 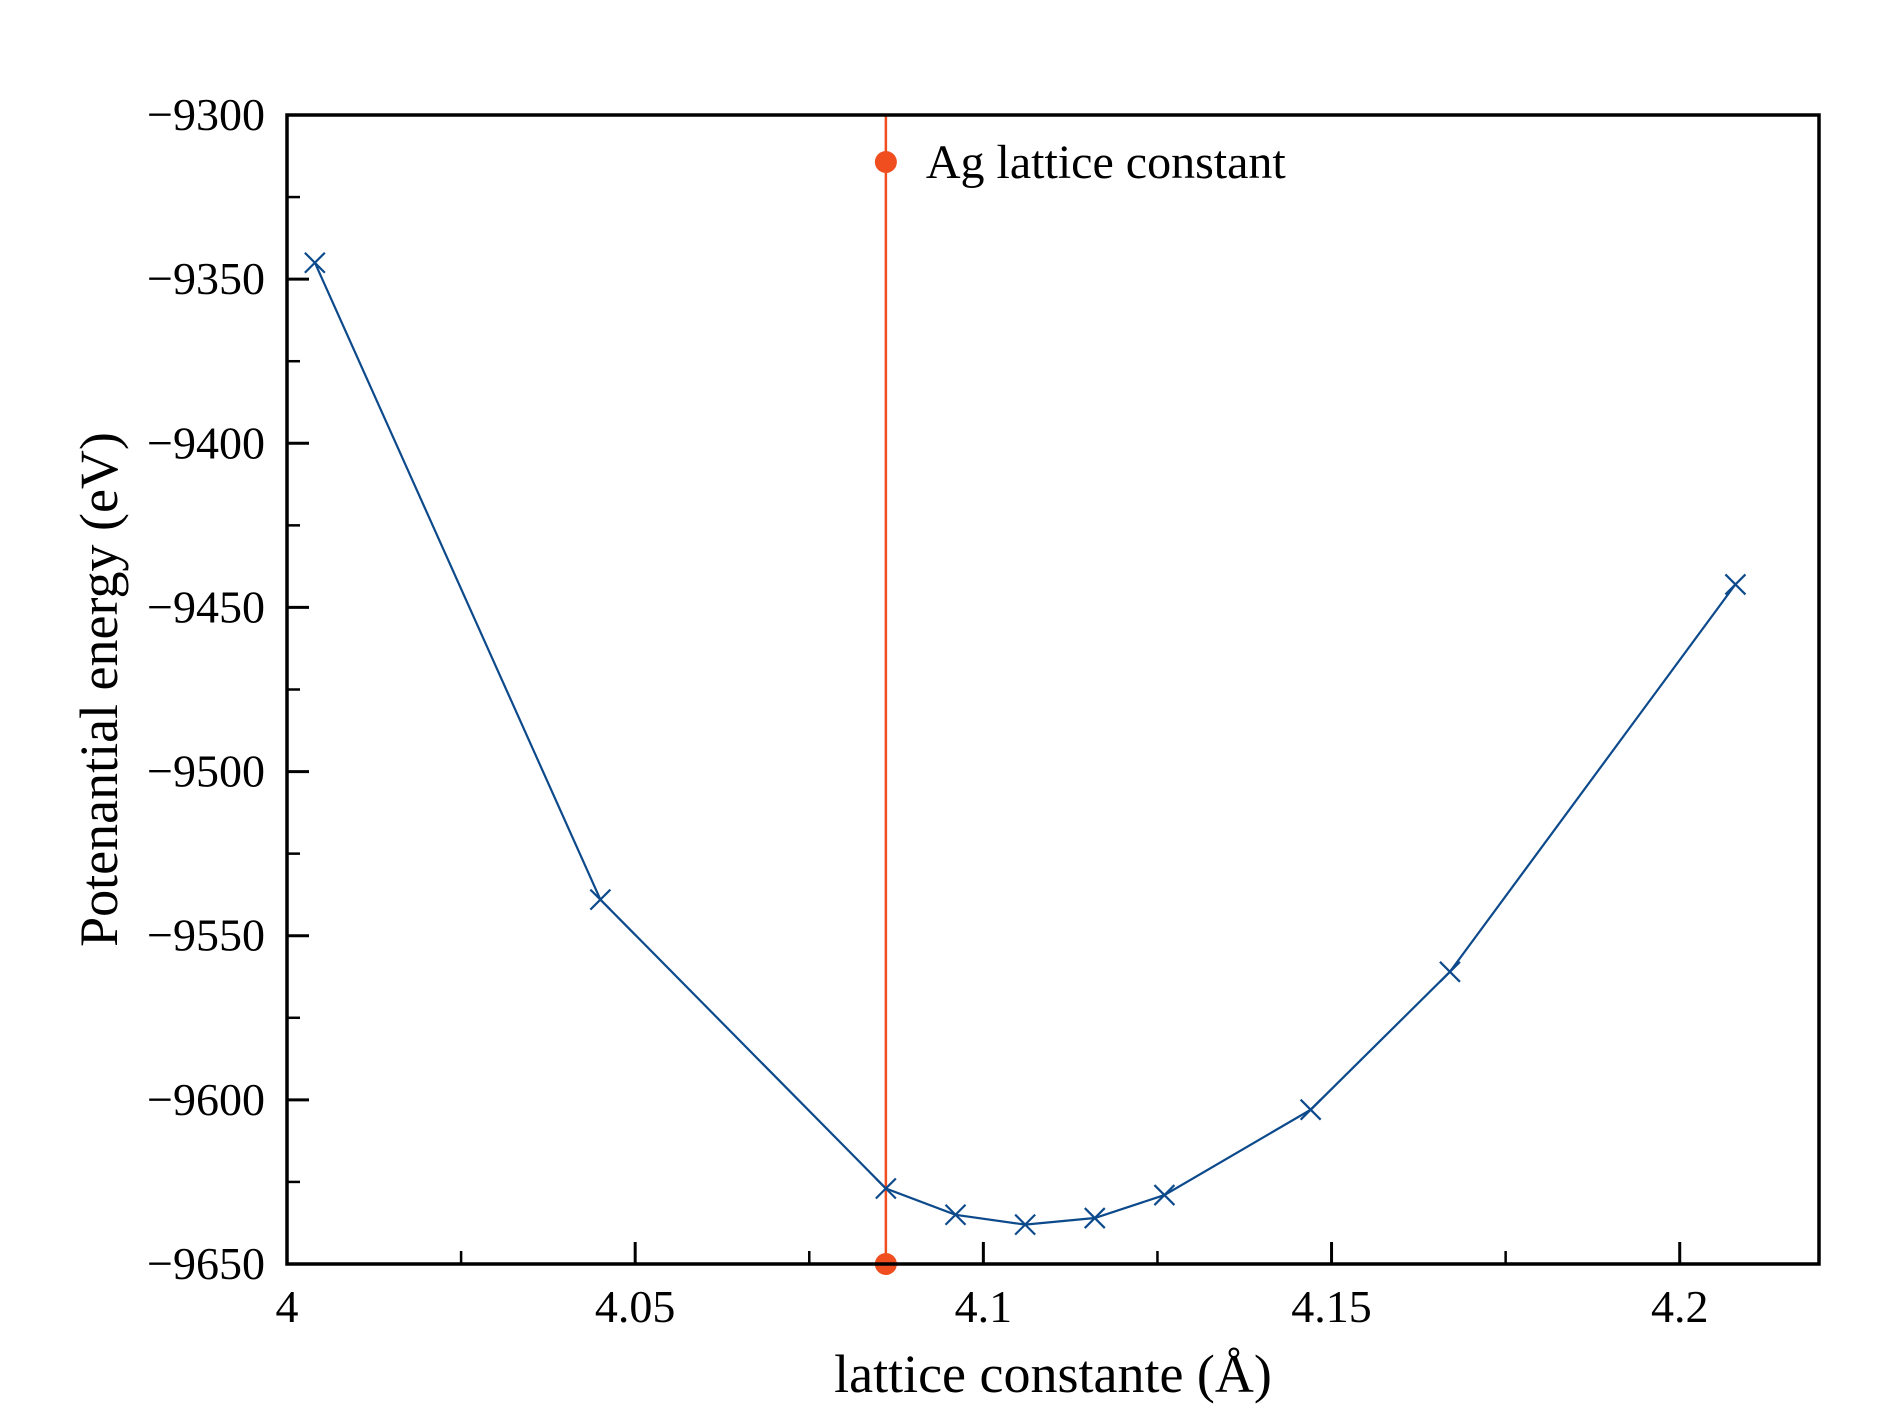 What do you see at coordinates (287, 1306) in the screenshot?
I see `x-tick-label: 4` at bounding box center [287, 1306].